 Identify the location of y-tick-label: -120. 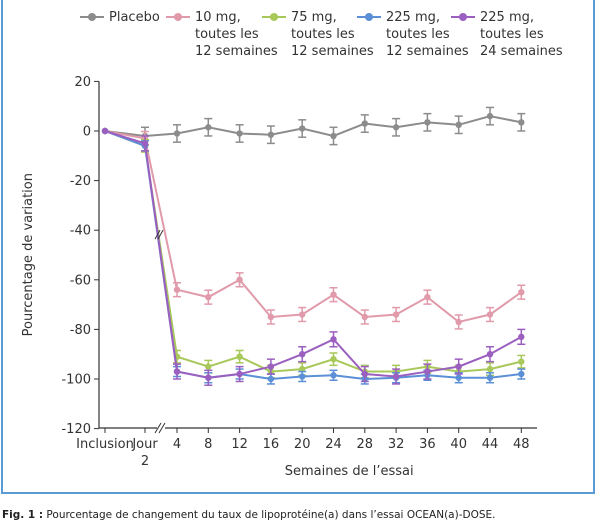
(76, 429).